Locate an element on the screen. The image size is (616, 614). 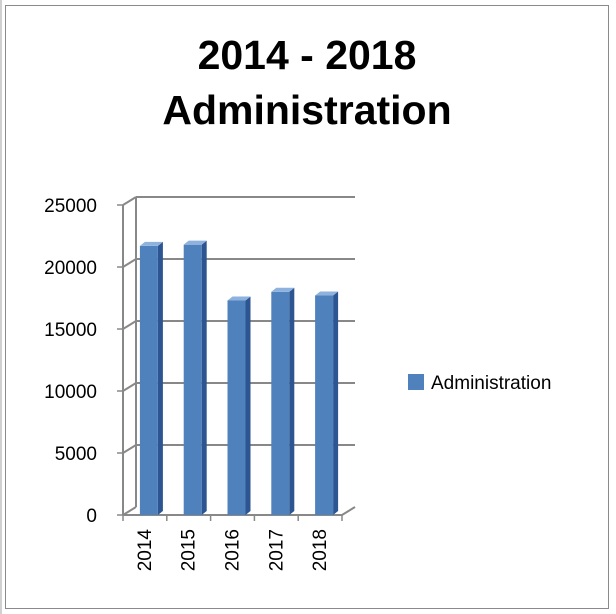
y-tick-label: 25000 is located at coordinates (70, 206).